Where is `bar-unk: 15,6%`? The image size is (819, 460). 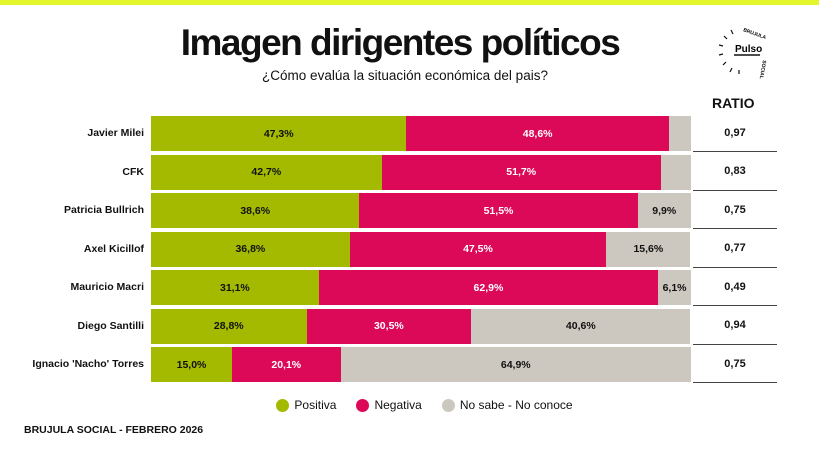
bar-unk: 15,6% is located at coordinates (648, 249).